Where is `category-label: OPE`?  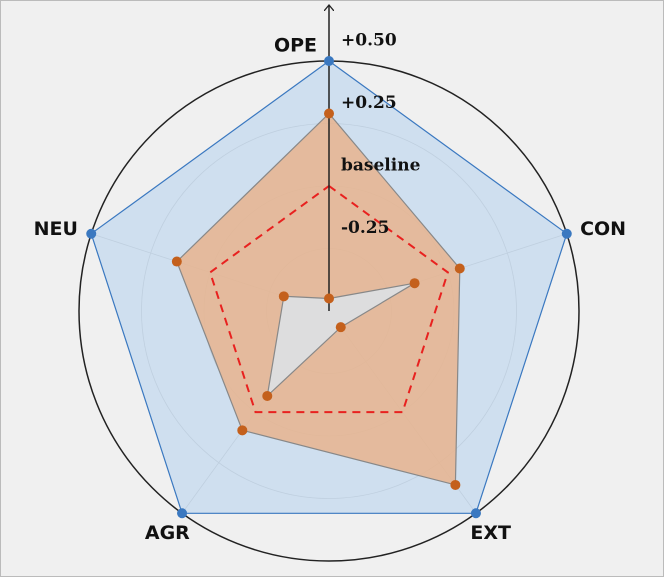 category-label: OPE is located at coordinates (295, 46).